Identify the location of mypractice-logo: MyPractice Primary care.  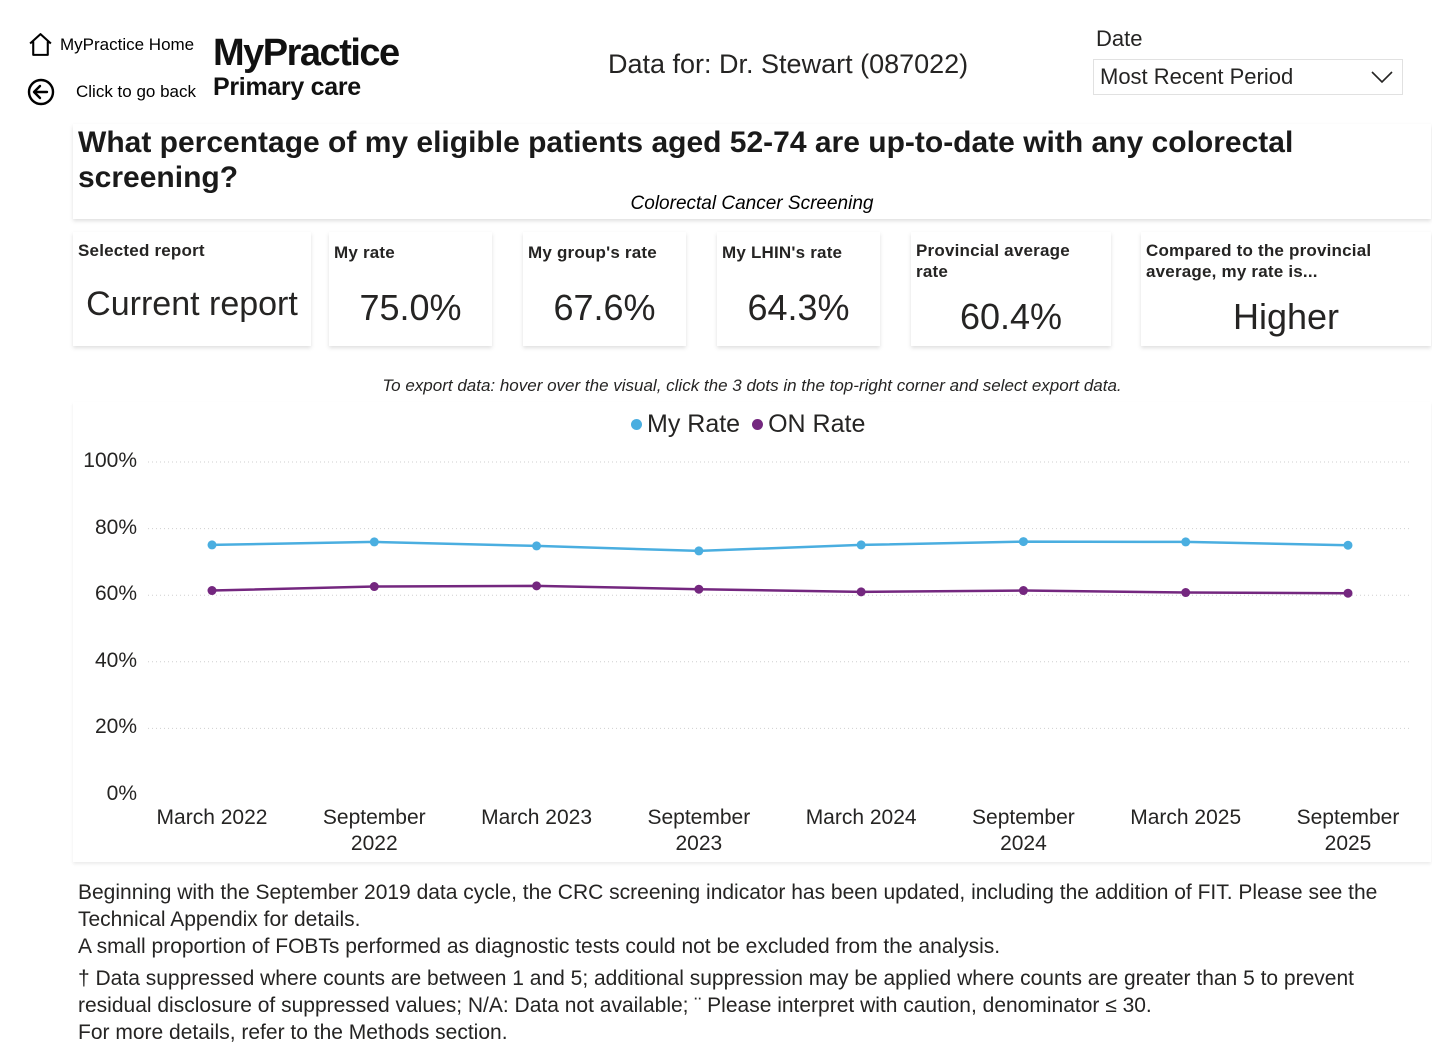
(306, 66).